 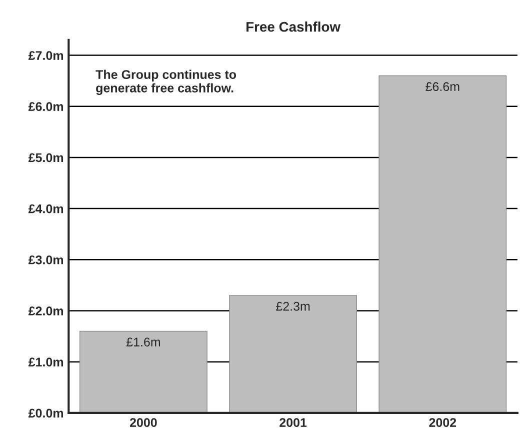 What do you see at coordinates (293, 27) in the screenshot?
I see `chart-title: Free Cashflow` at bounding box center [293, 27].